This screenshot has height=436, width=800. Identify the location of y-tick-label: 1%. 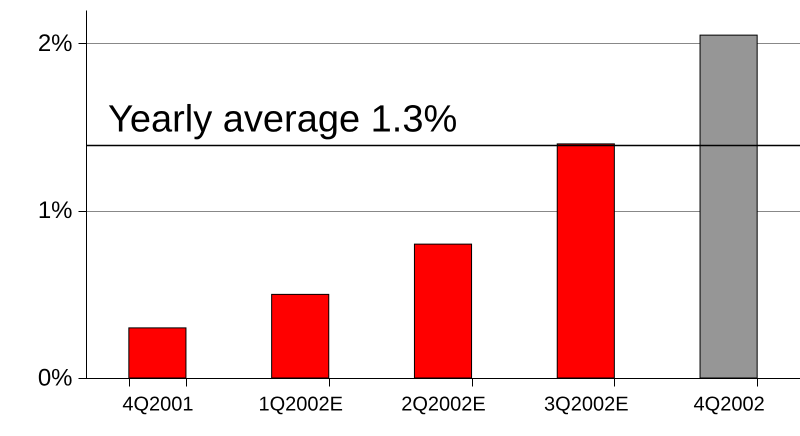
(55, 210).